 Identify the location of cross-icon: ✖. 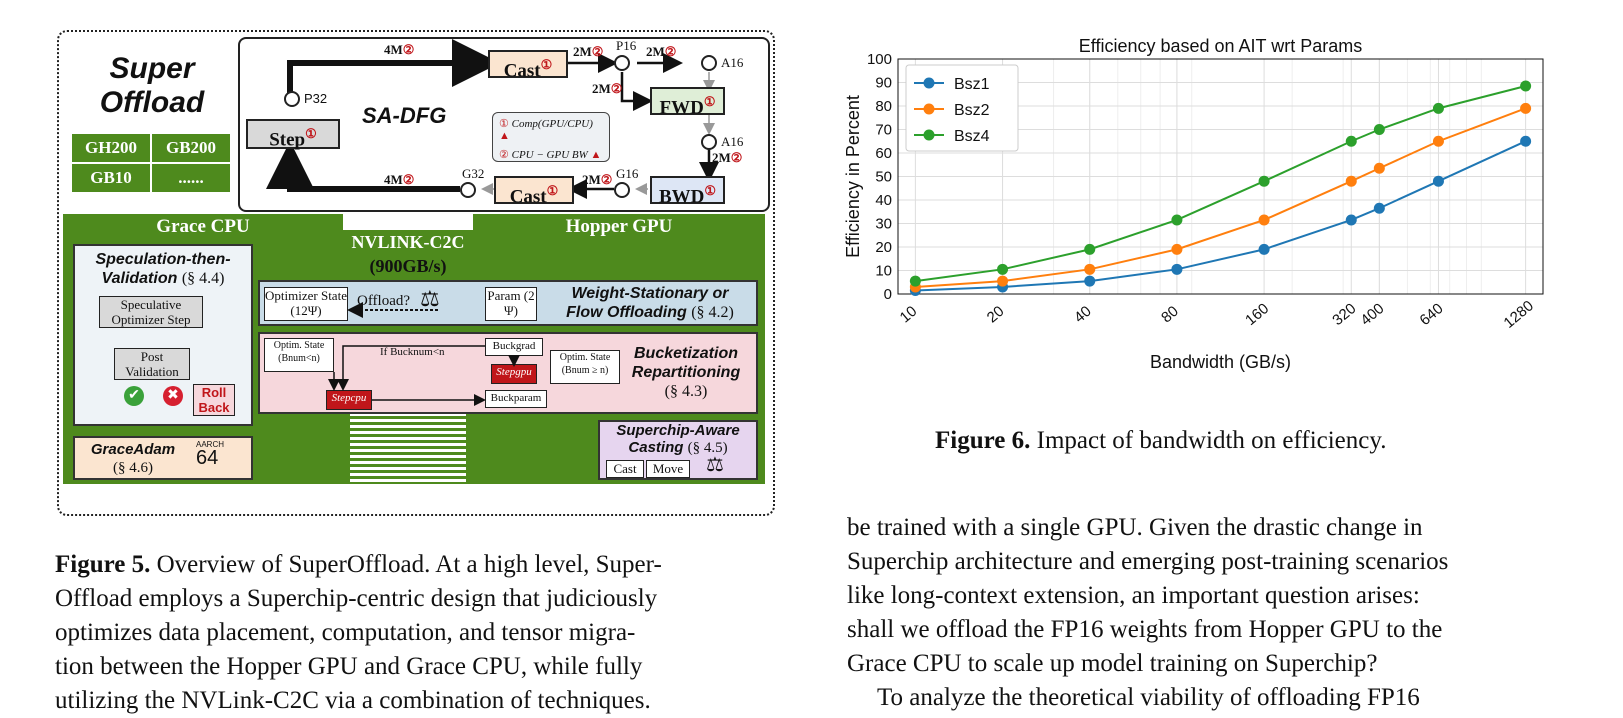
(173, 396).